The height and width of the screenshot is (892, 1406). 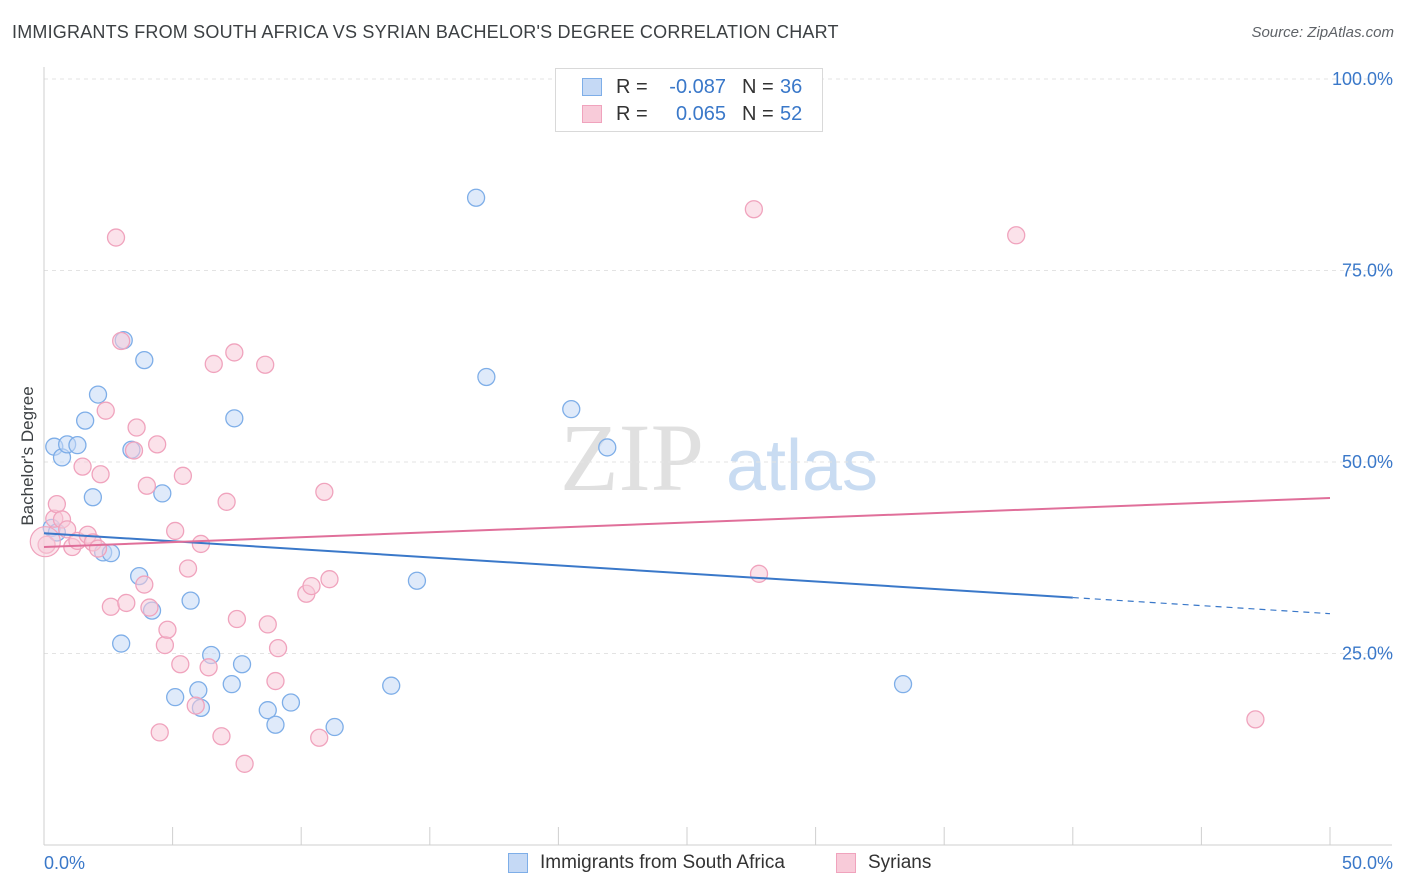 What do you see at coordinates (662, 862) in the screenshot?
I see `series-label: Immigrants from South Africa` at bounding box center [662, 862].